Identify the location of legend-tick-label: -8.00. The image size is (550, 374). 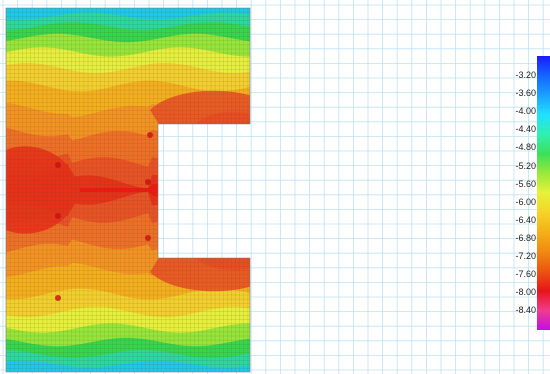
(525, 292).